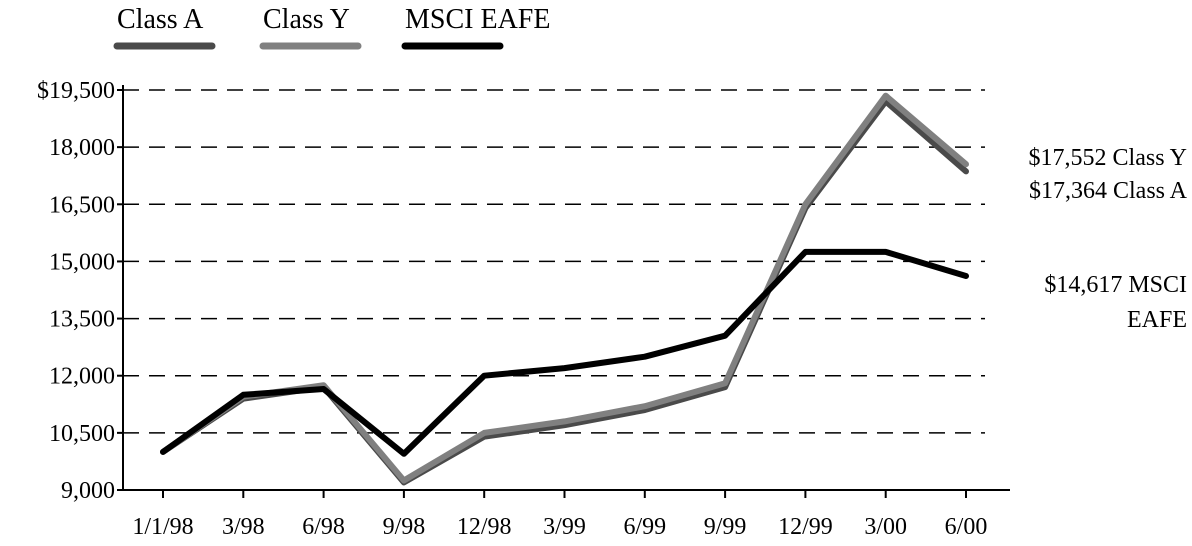  What do you see at coordinates (885, 527) in the screenshot?
I see `x-tick-label: 3/00` at bounding box center [885, 527].